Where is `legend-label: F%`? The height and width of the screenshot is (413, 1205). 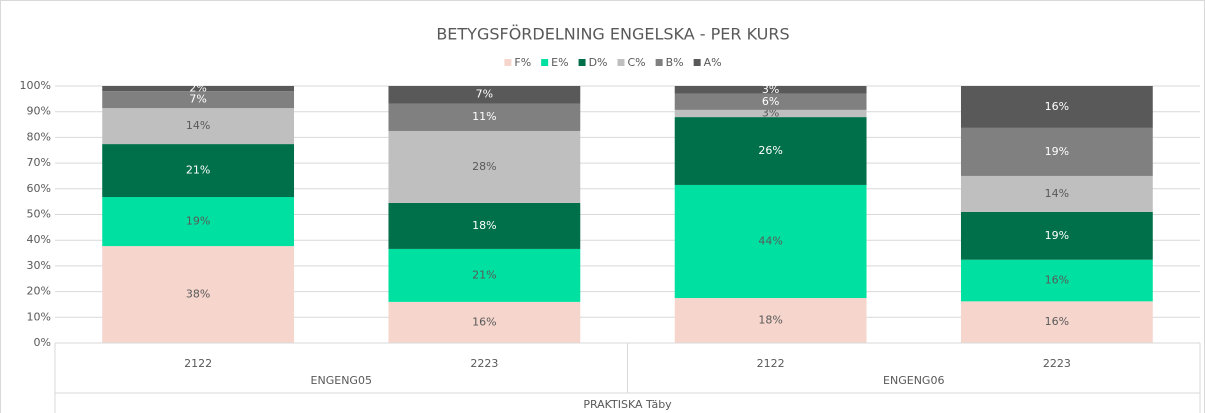 legend-label: F% is located at coordinates (522, 62).